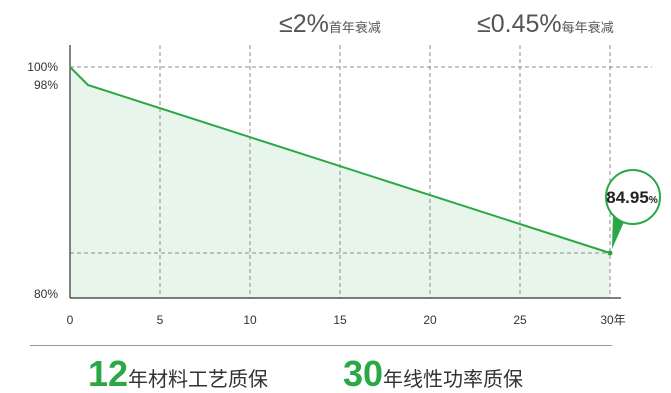  Describe the element at coordinates (304, 24) in the screenshot. I see `first-year-degradation-value: ≤2%` at that location.